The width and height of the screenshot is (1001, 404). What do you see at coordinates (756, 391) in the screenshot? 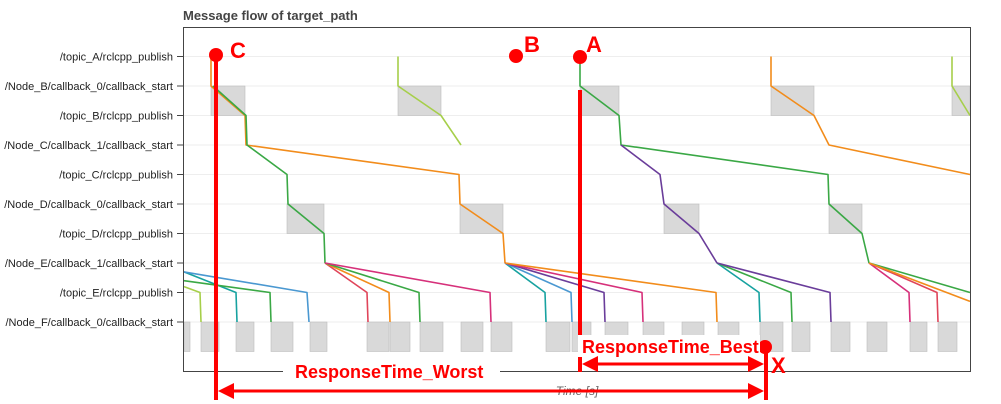
I see `worst-arrow-right-head` at bounding box center [756, 391].